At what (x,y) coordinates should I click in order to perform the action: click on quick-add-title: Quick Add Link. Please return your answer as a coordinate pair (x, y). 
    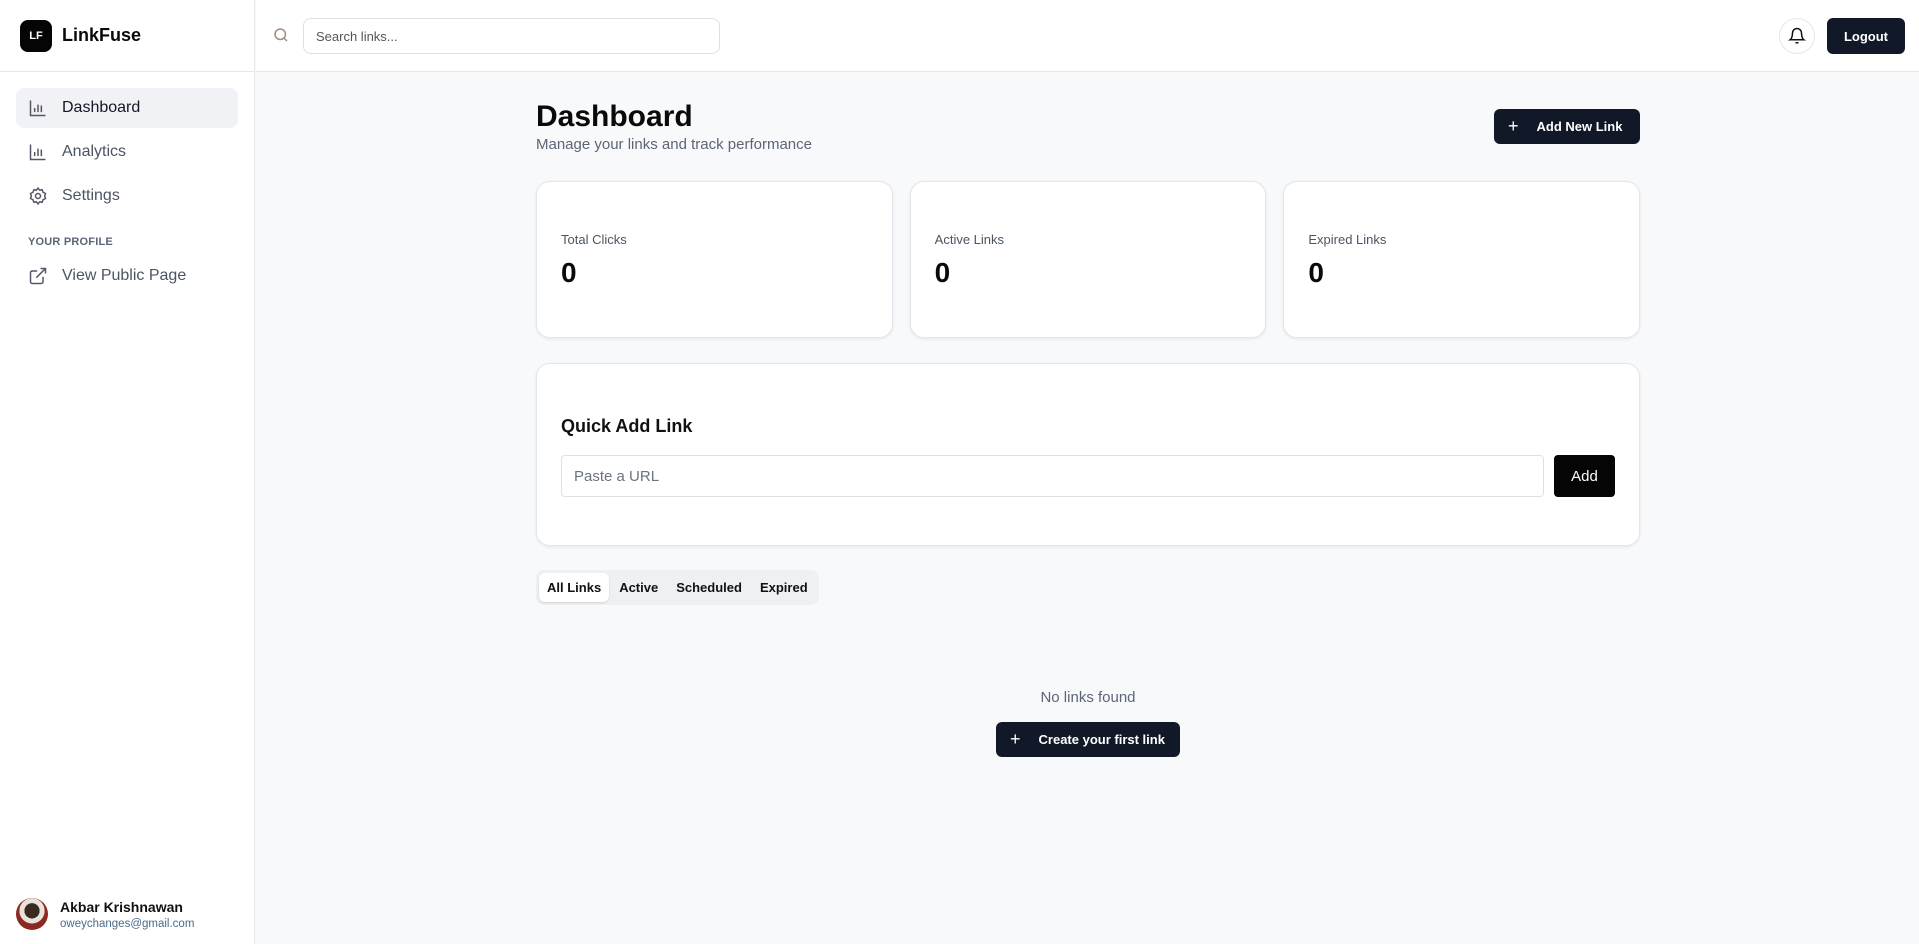
    Looking at the image, I should click on (627, 426).